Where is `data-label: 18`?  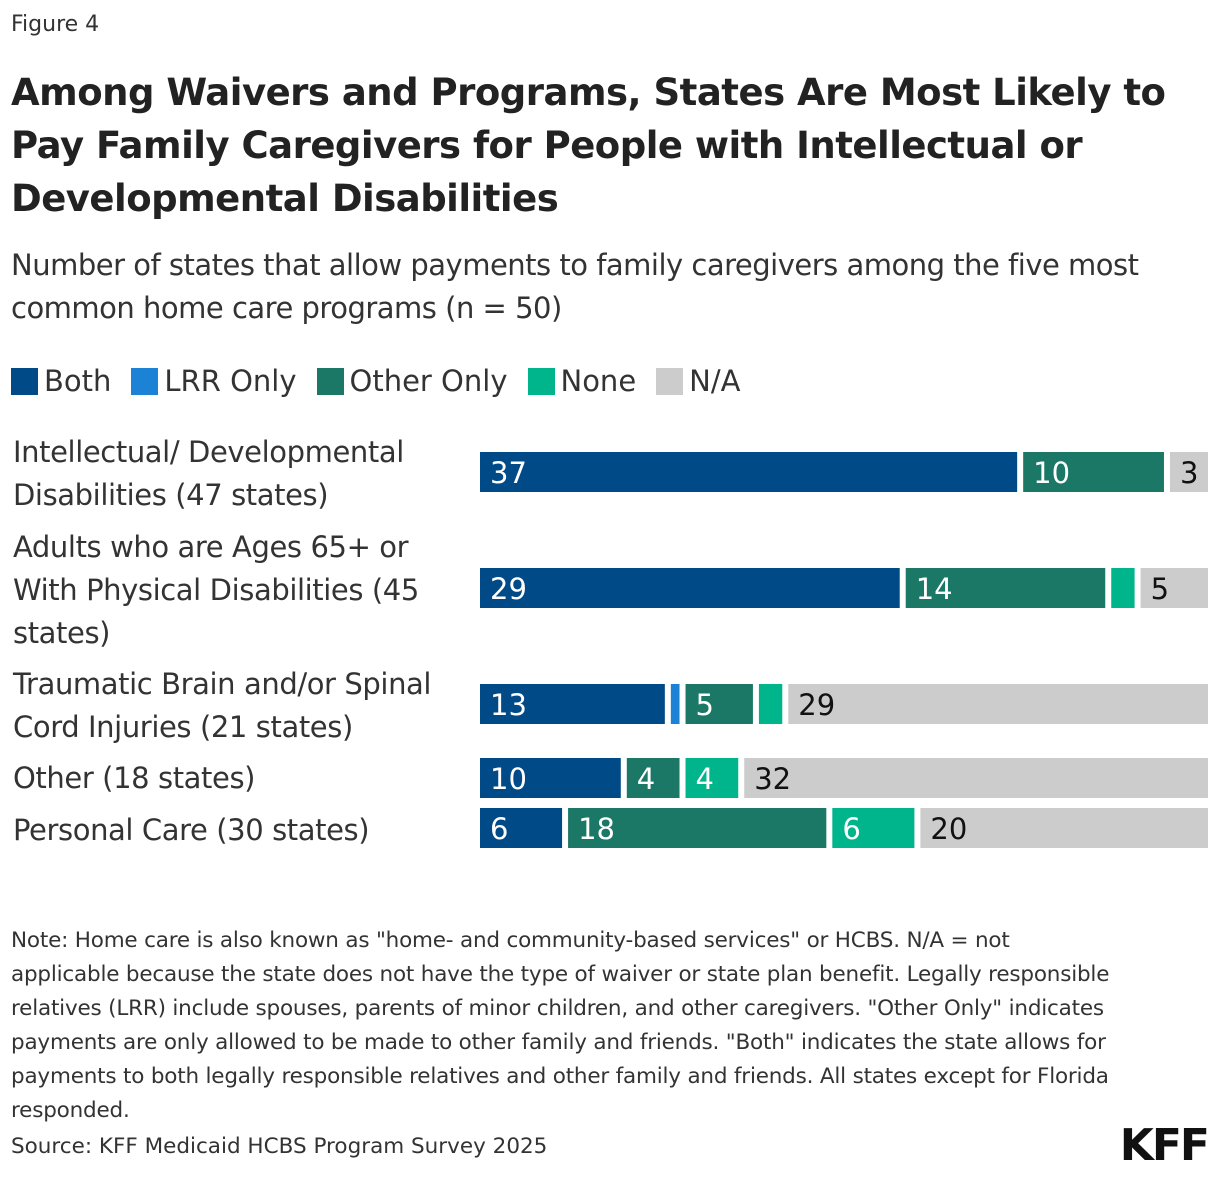
data-label: 18 is located at coordinates (596, 829).